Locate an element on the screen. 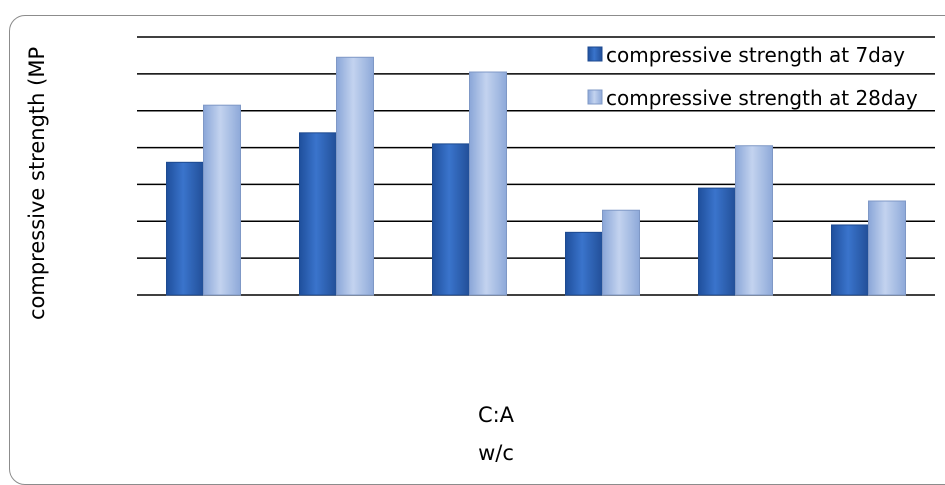 The width and height of the screenshot is (945, 485). legend-item-28day: compressive strength at 28day is located at coordinates (752, 98).